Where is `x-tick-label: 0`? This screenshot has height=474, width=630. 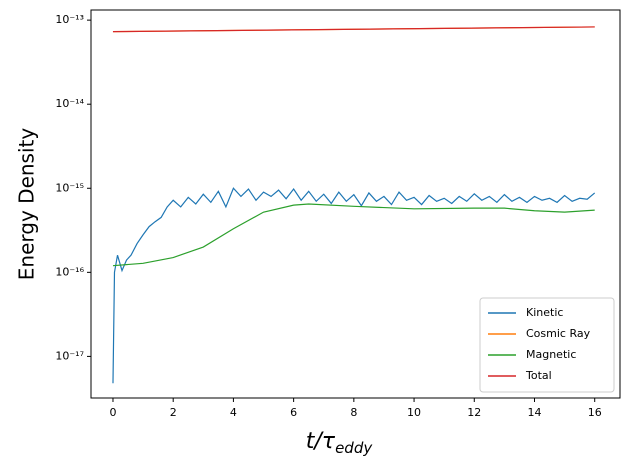 x-tick-label: 0 is located at coordinates (112, 412).